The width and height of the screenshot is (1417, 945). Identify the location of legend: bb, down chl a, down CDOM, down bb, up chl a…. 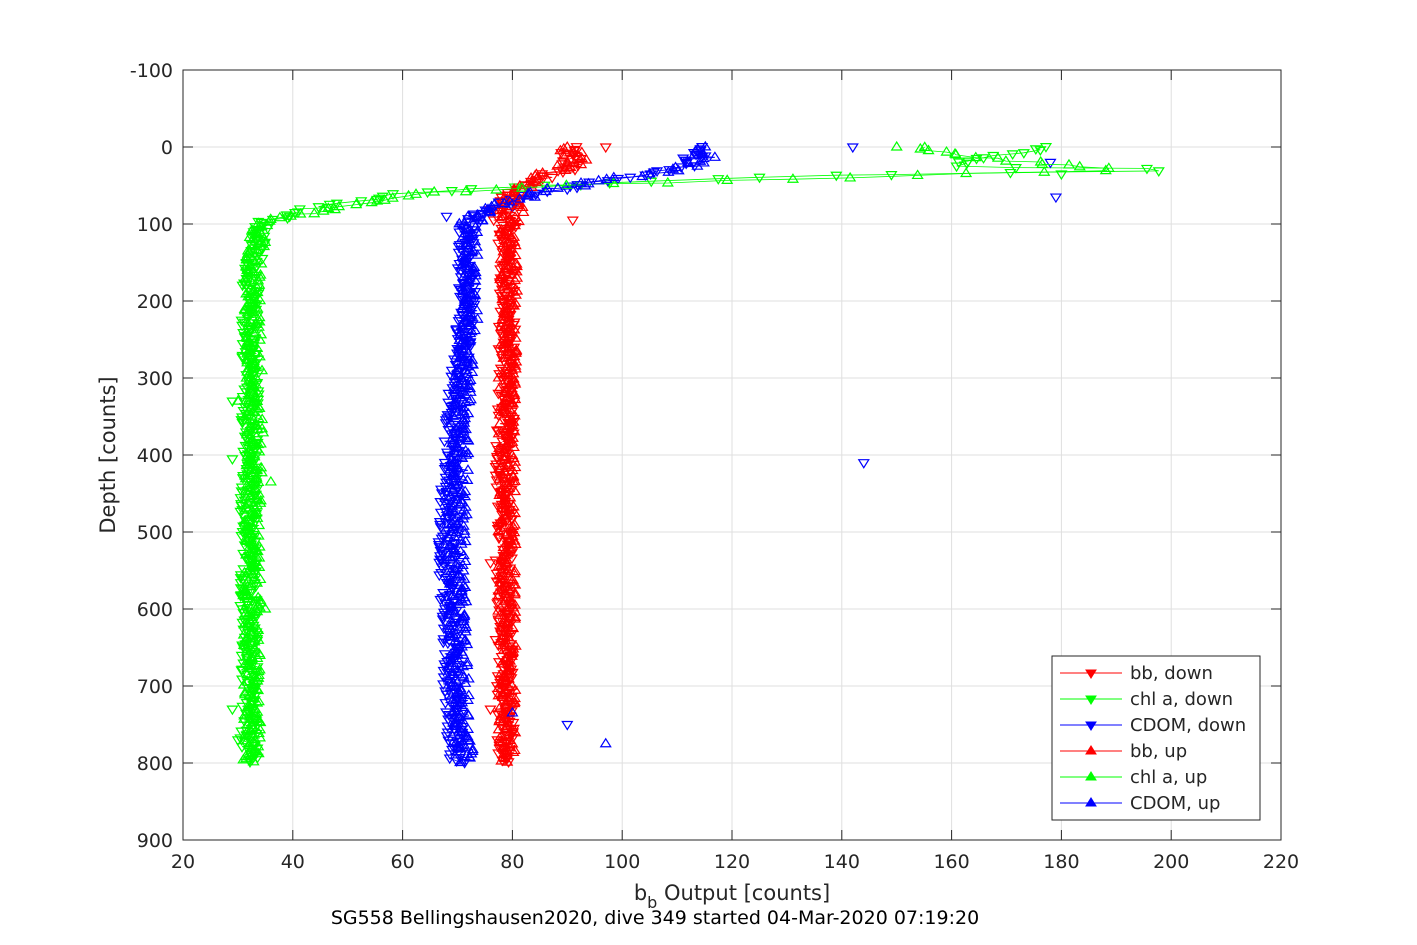
(1156, 738).